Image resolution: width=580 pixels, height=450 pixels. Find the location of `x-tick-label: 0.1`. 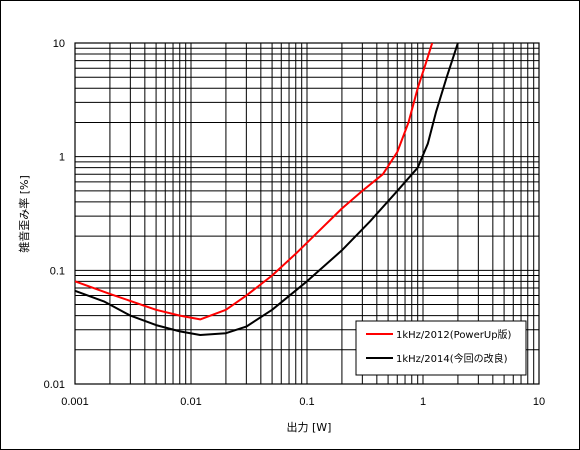

x-tick-label: 0.1 is located at coordinates (306, 402).